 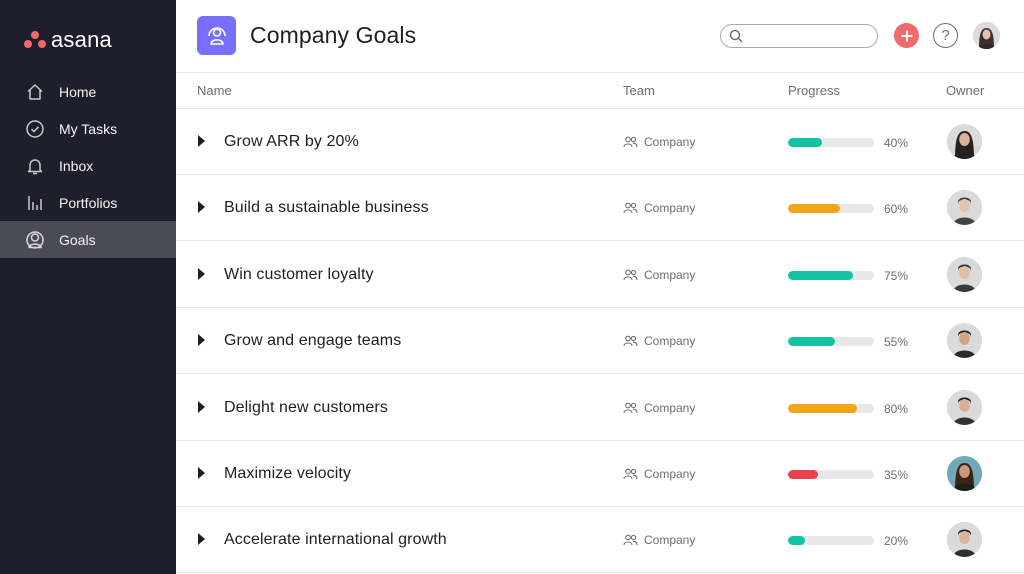 I want to click on search-box, so click(x=799, y=36).